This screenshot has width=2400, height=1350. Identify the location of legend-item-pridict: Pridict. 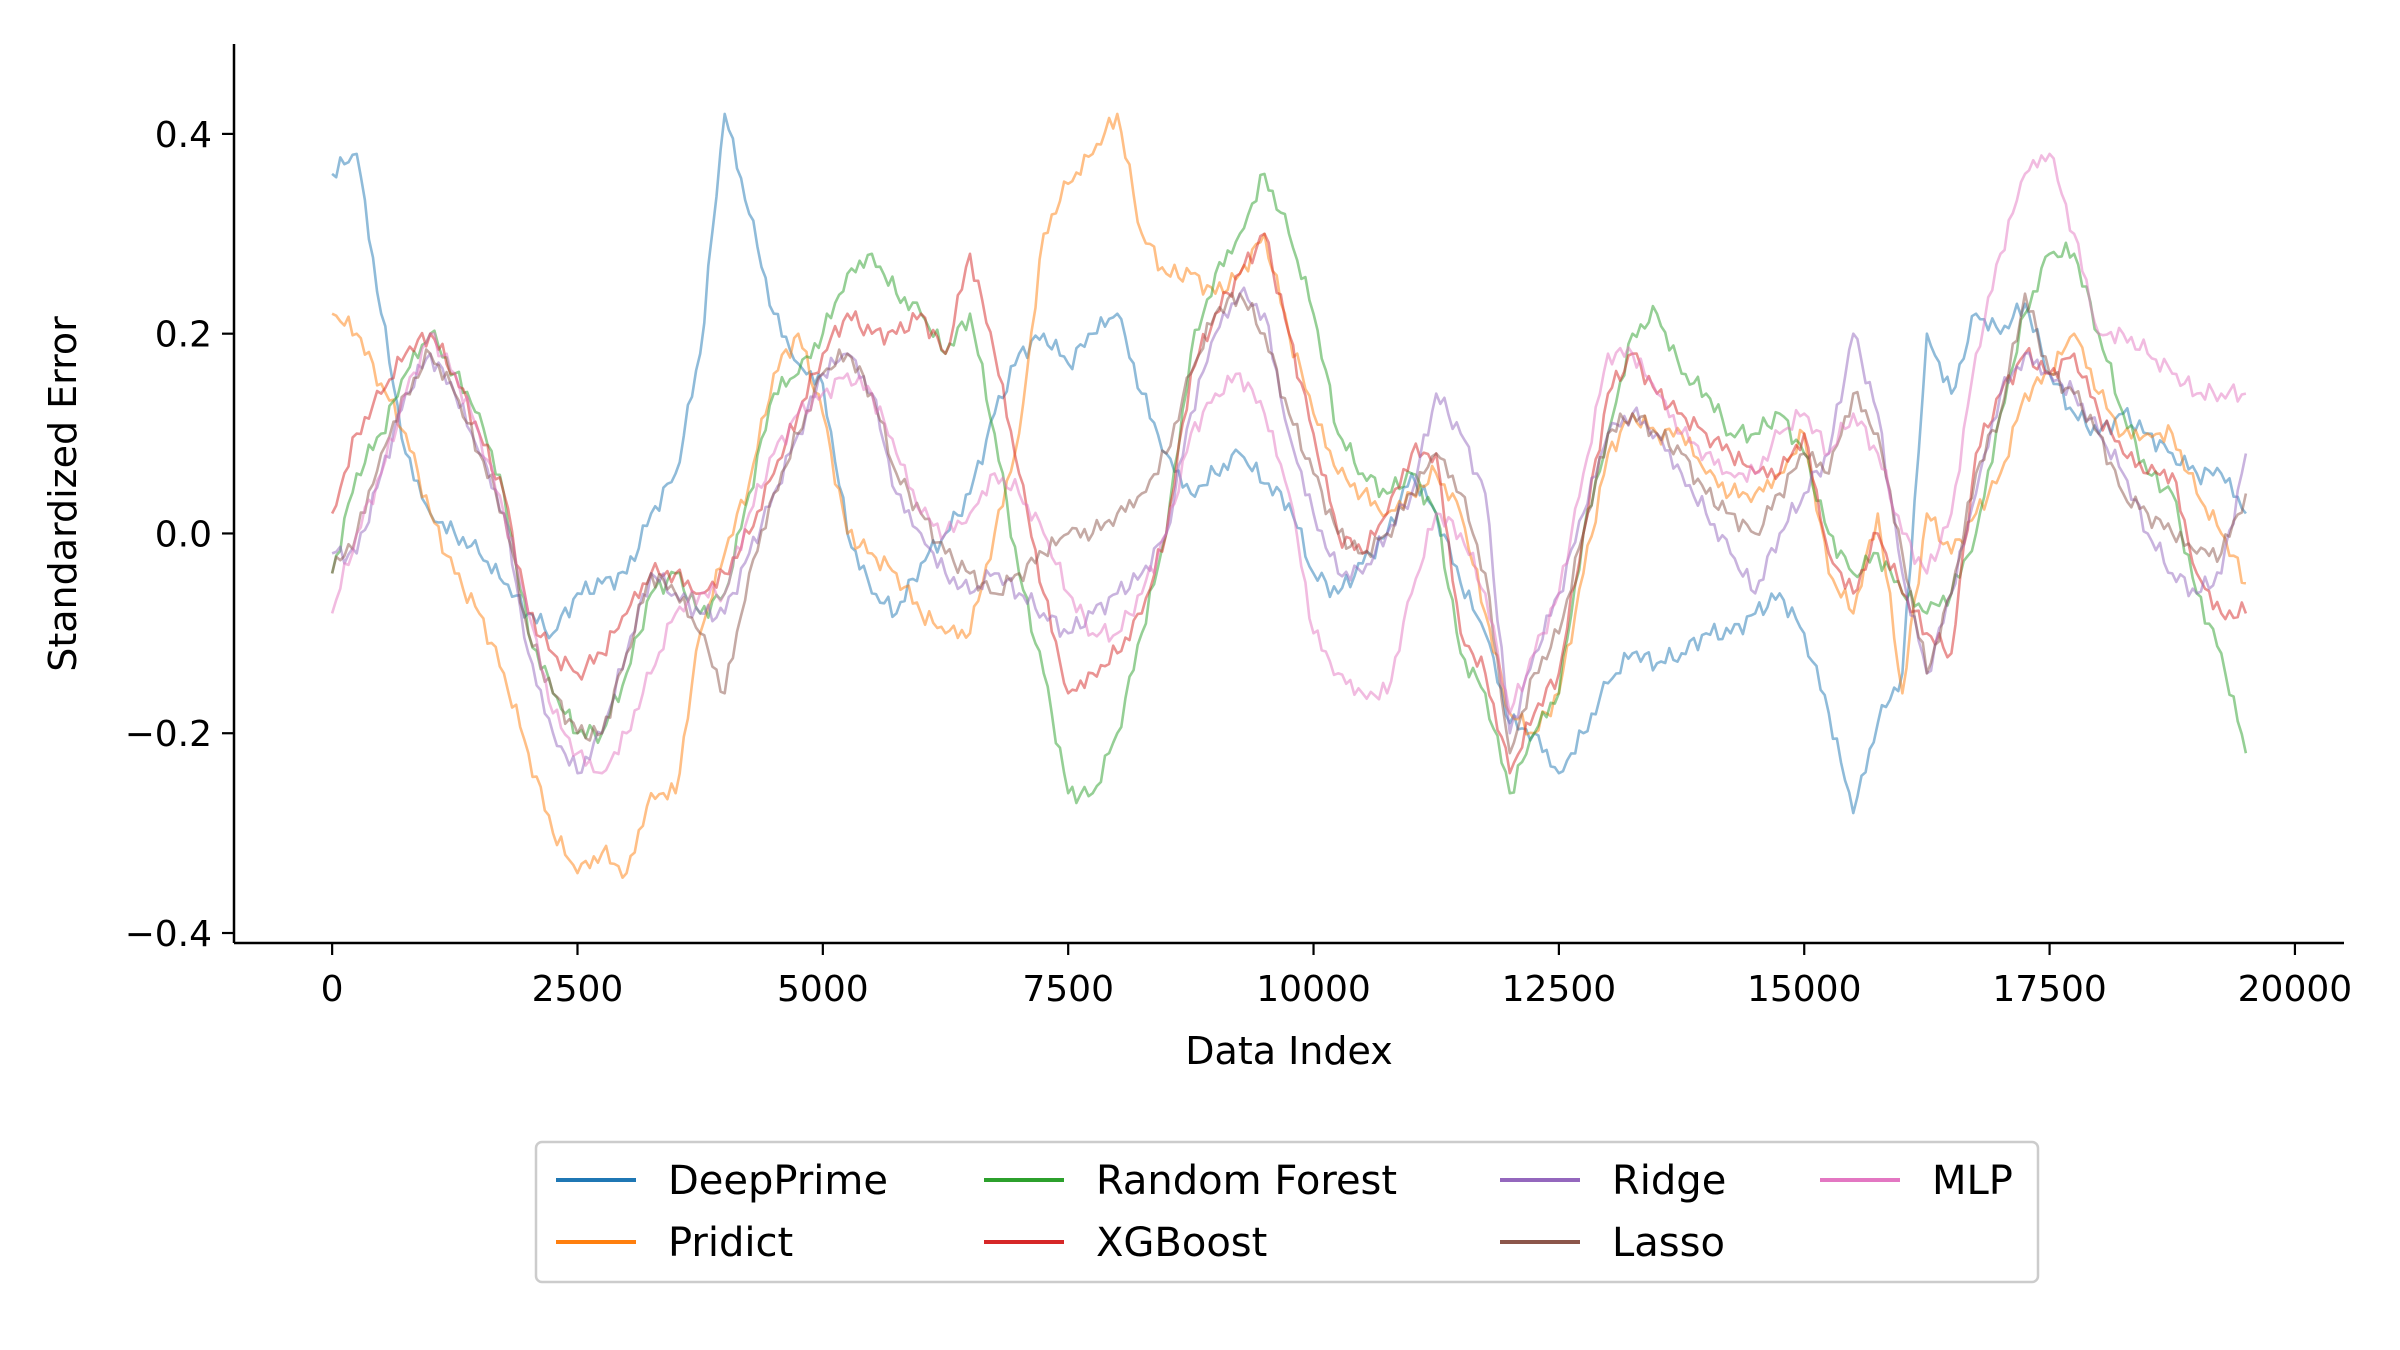
(674, 1243).